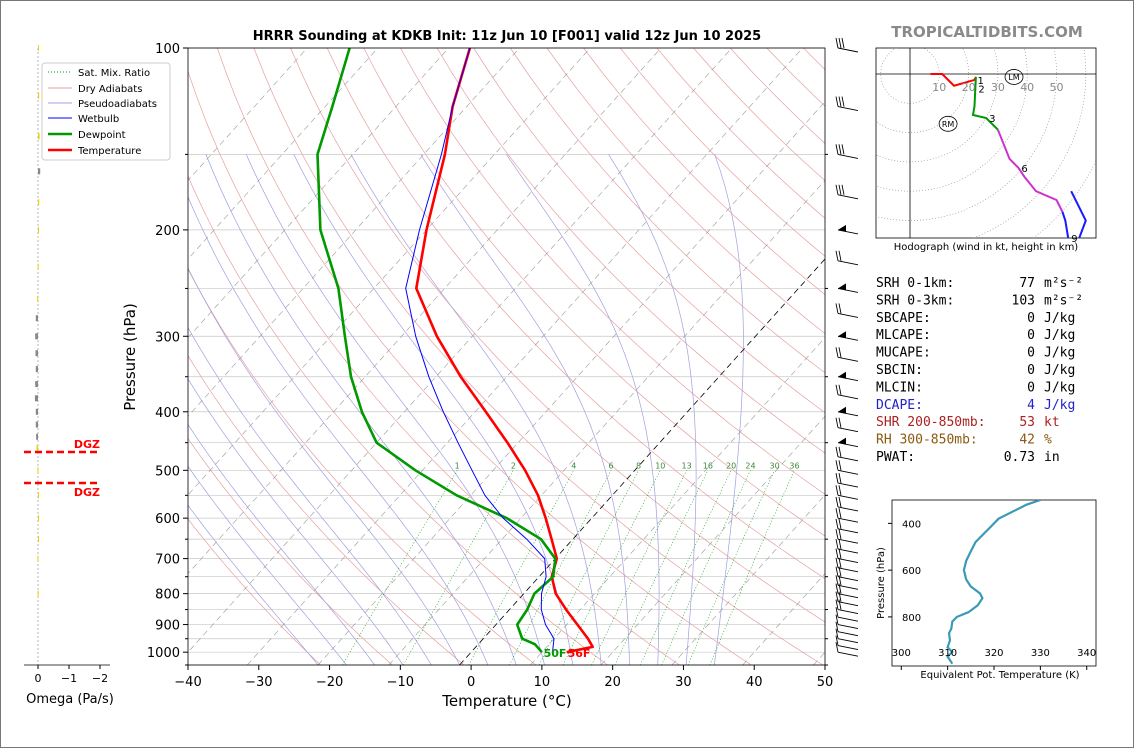  I want to click on param-value: 42, so click(1027, 440).